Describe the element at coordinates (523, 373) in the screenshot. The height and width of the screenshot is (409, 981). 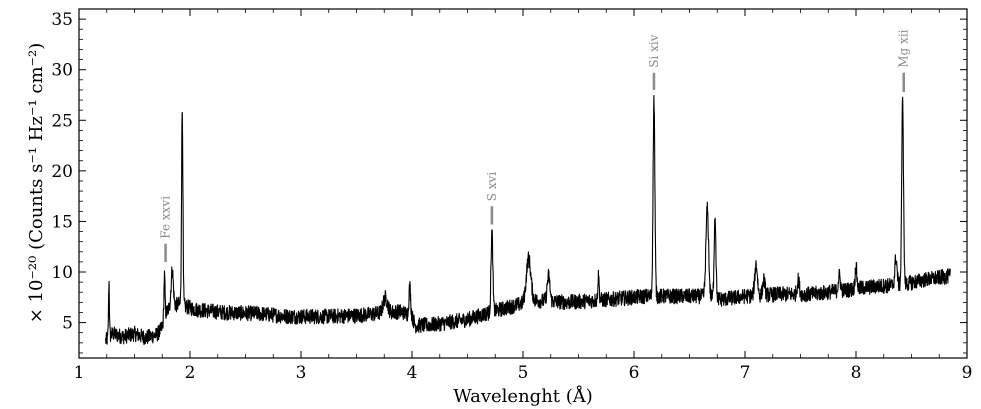
I see `x-tick-label: 5` at that location.